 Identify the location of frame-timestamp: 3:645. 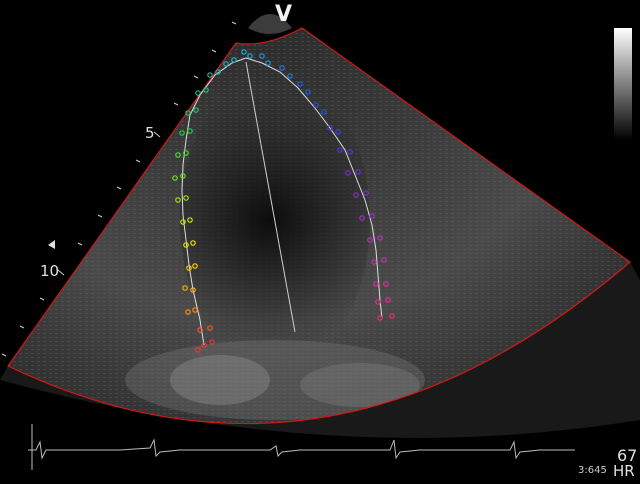
(592, 470).